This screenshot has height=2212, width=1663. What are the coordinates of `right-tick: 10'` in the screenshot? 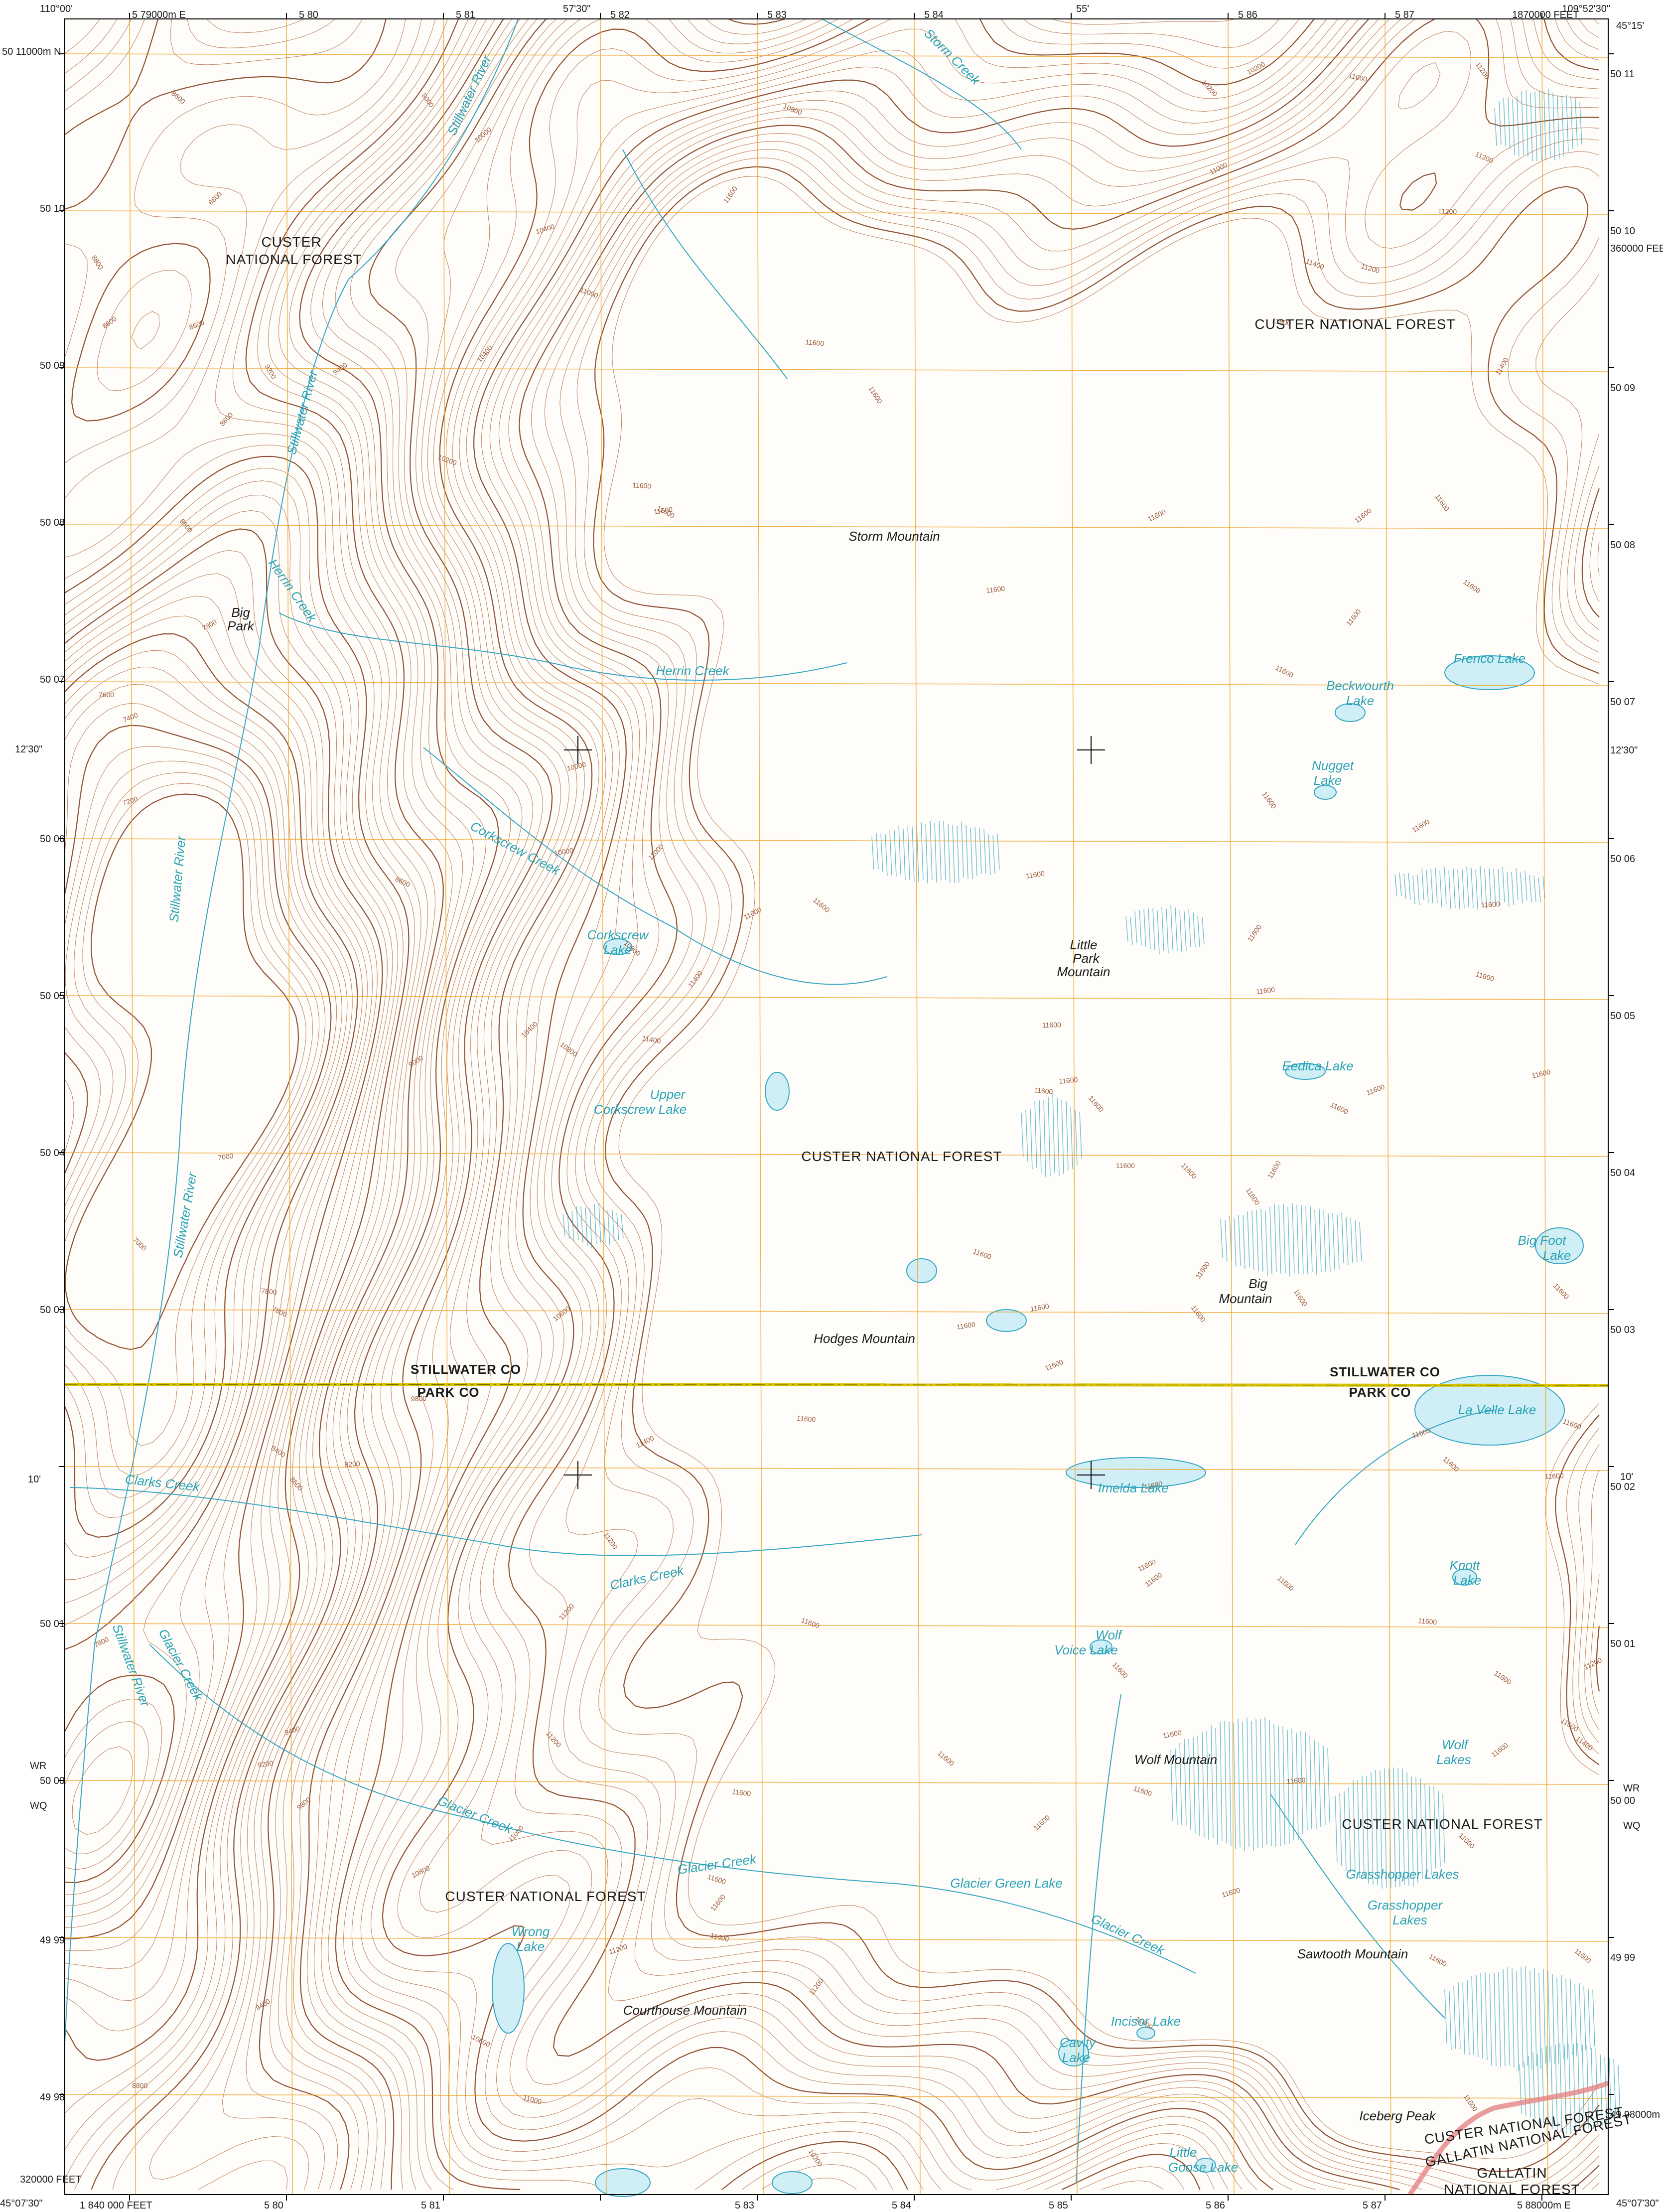 It's located at (1627, 1477).